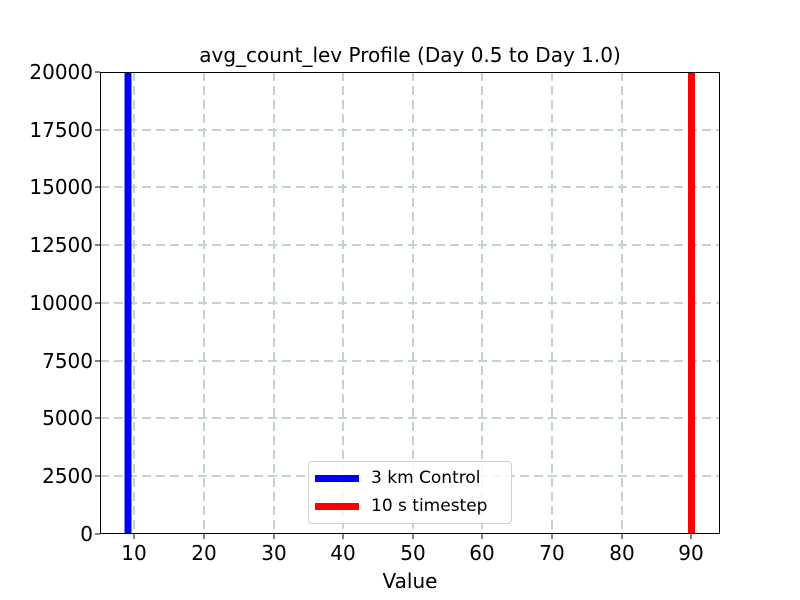 This screenshot has height=600, width=800. Describe the element at coordinates (426, 478) in the screenshot. I see `legend-label: 3 km Control` at that location.